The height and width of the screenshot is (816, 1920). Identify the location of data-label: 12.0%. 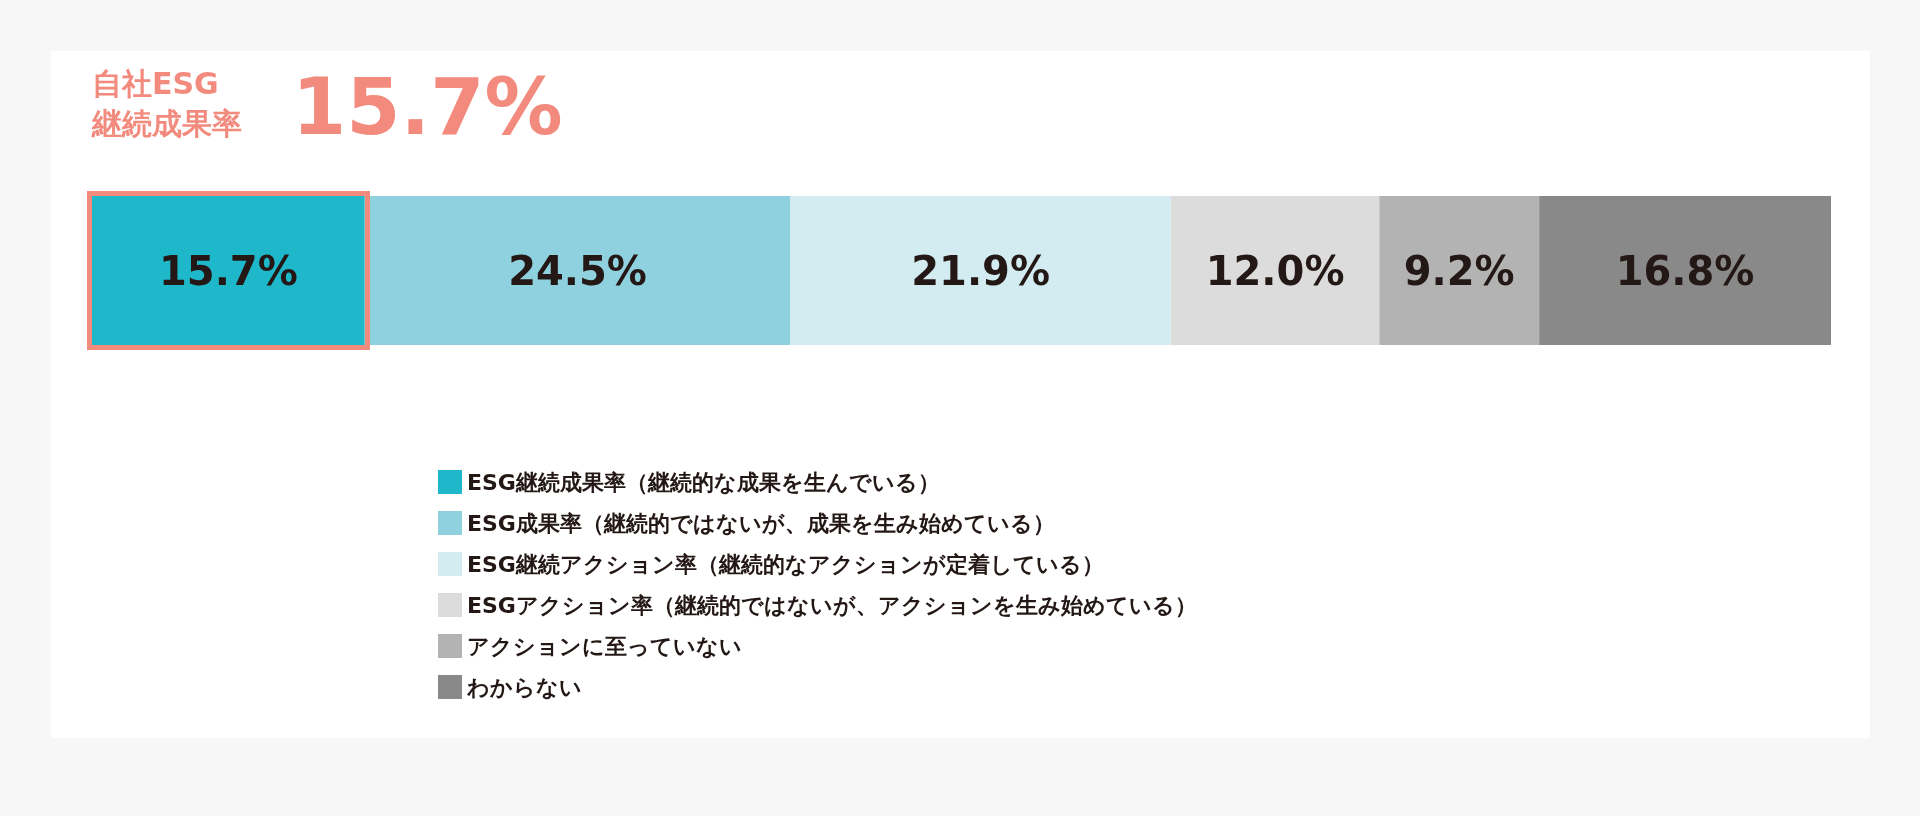
(1275, 270).